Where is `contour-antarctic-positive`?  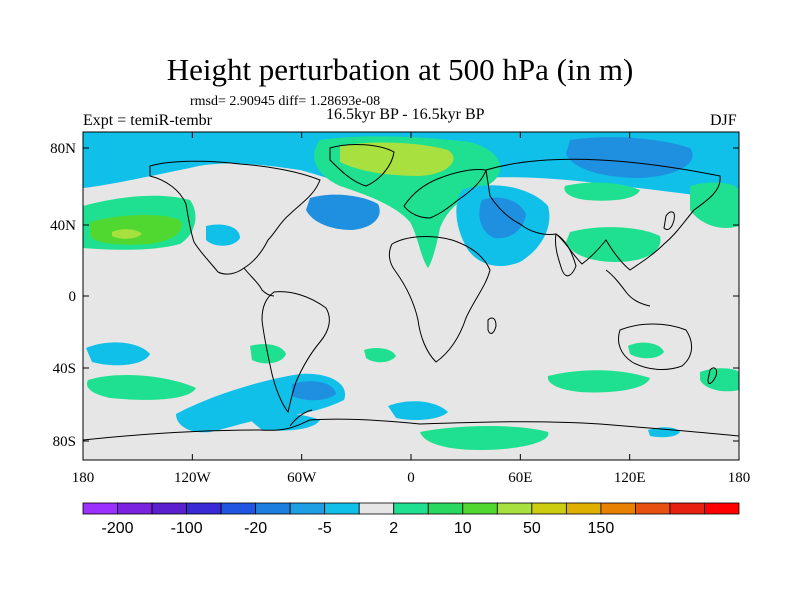
contour-antarctic-positive is located at coordinates (484, 438).